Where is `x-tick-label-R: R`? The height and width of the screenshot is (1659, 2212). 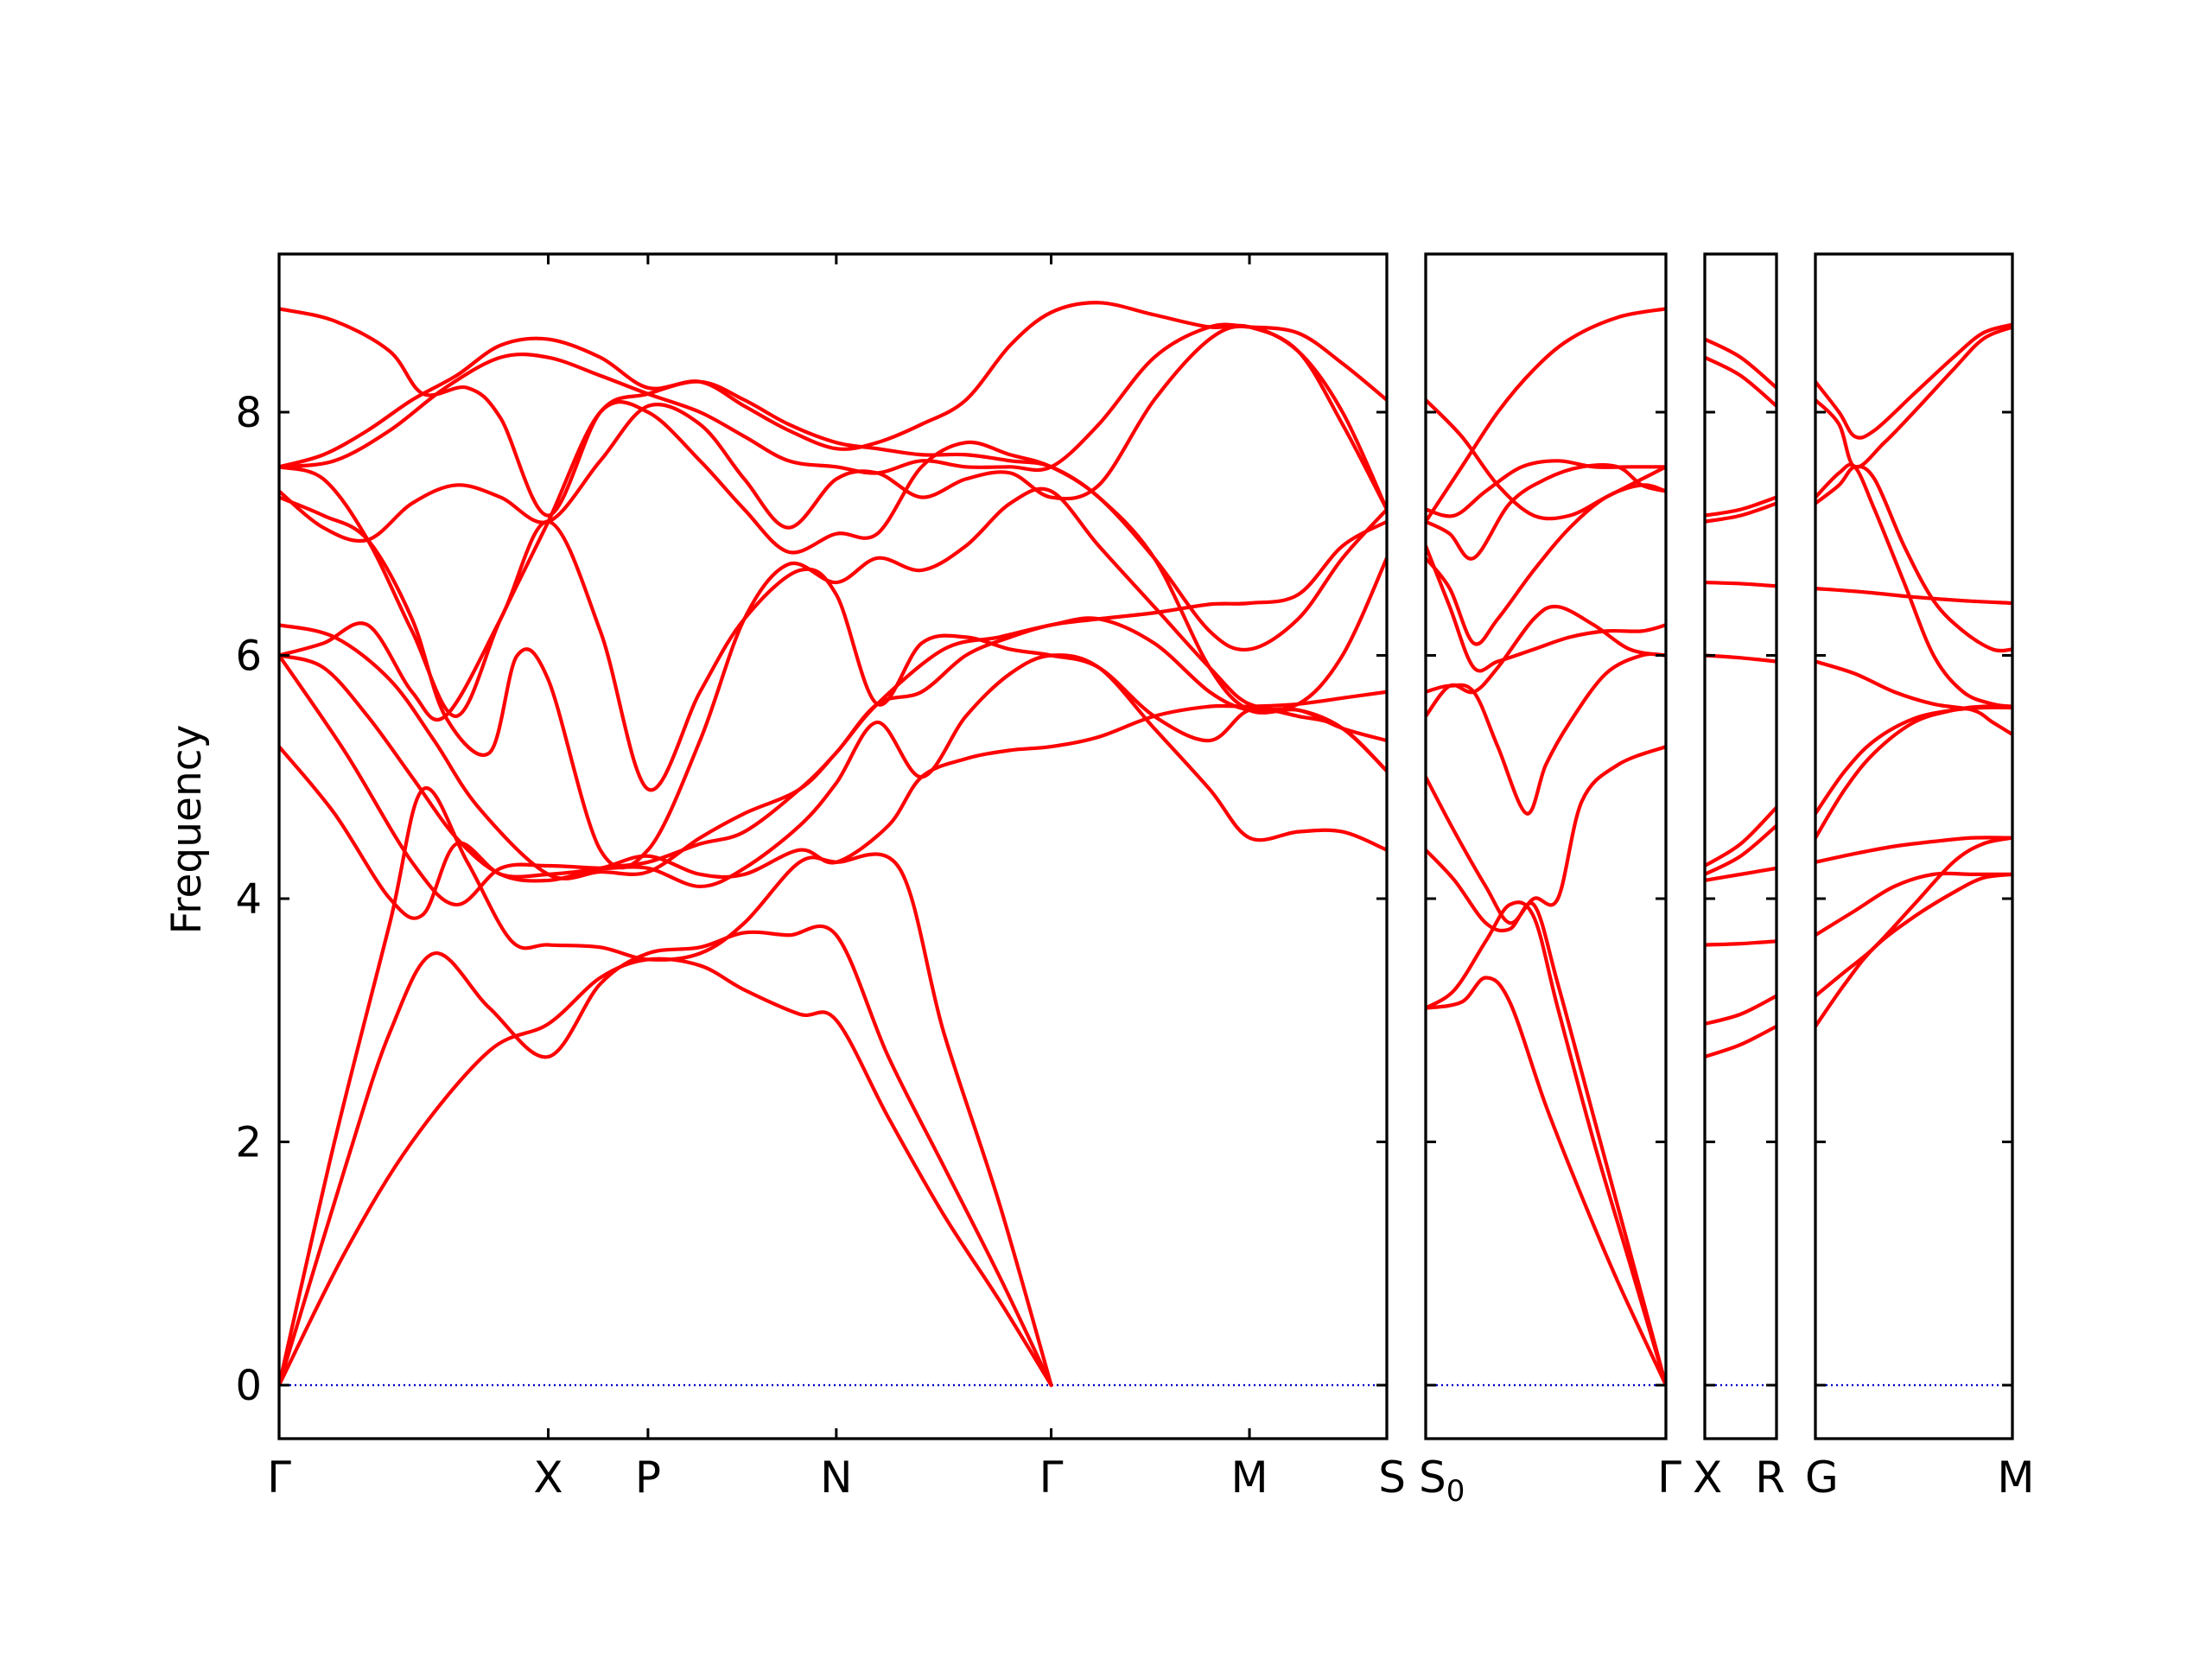 x-tick-label-R: R is located at coordinates (1770, 1477).